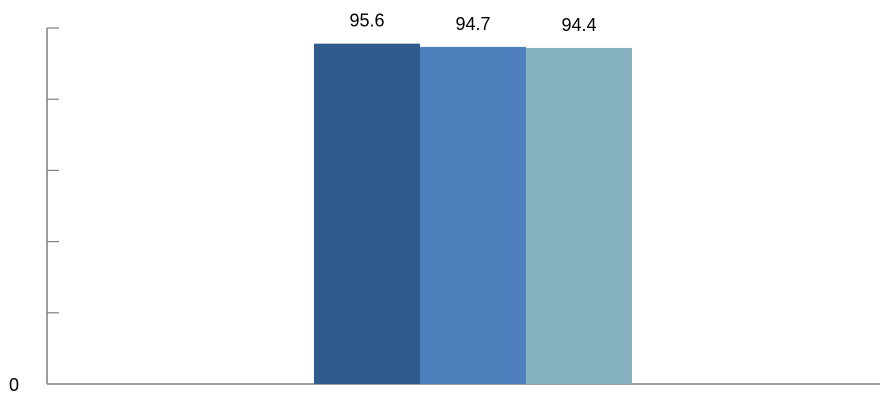 The height and width of the screenshot is (406, 893). Describe the element at coordinates (578, 25) in the screenshot. I see `data-label-series-3: 94.4` at that location.